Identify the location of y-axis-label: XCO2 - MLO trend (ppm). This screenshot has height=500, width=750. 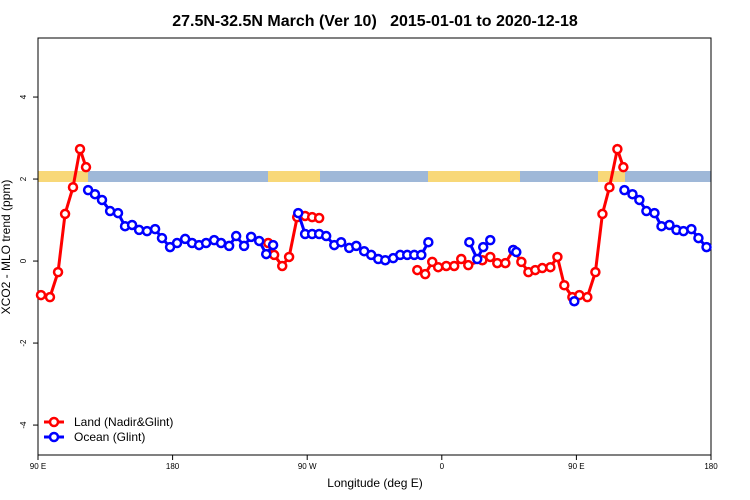
(6, 247).